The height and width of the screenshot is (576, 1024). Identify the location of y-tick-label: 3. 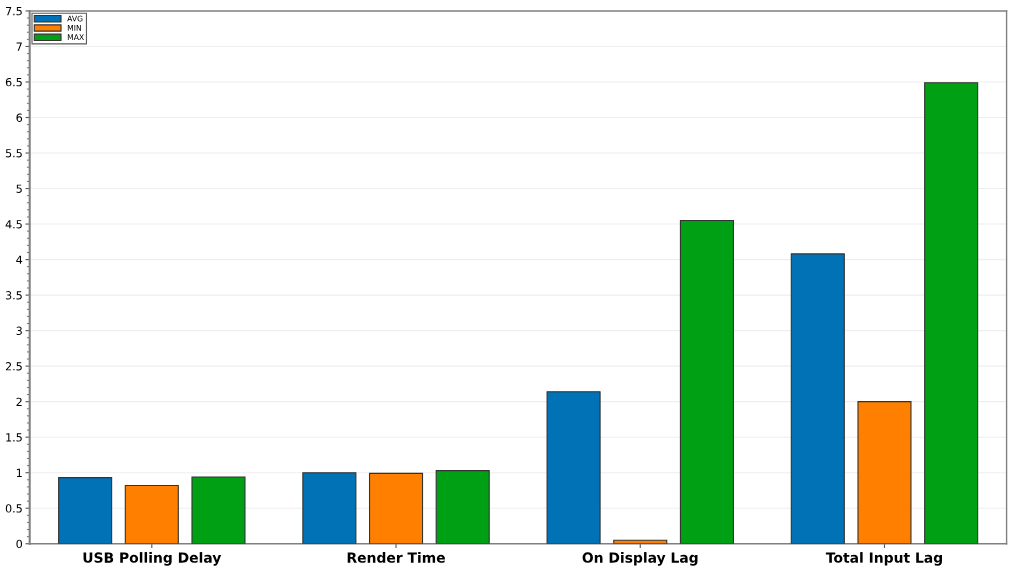
(19, 330).